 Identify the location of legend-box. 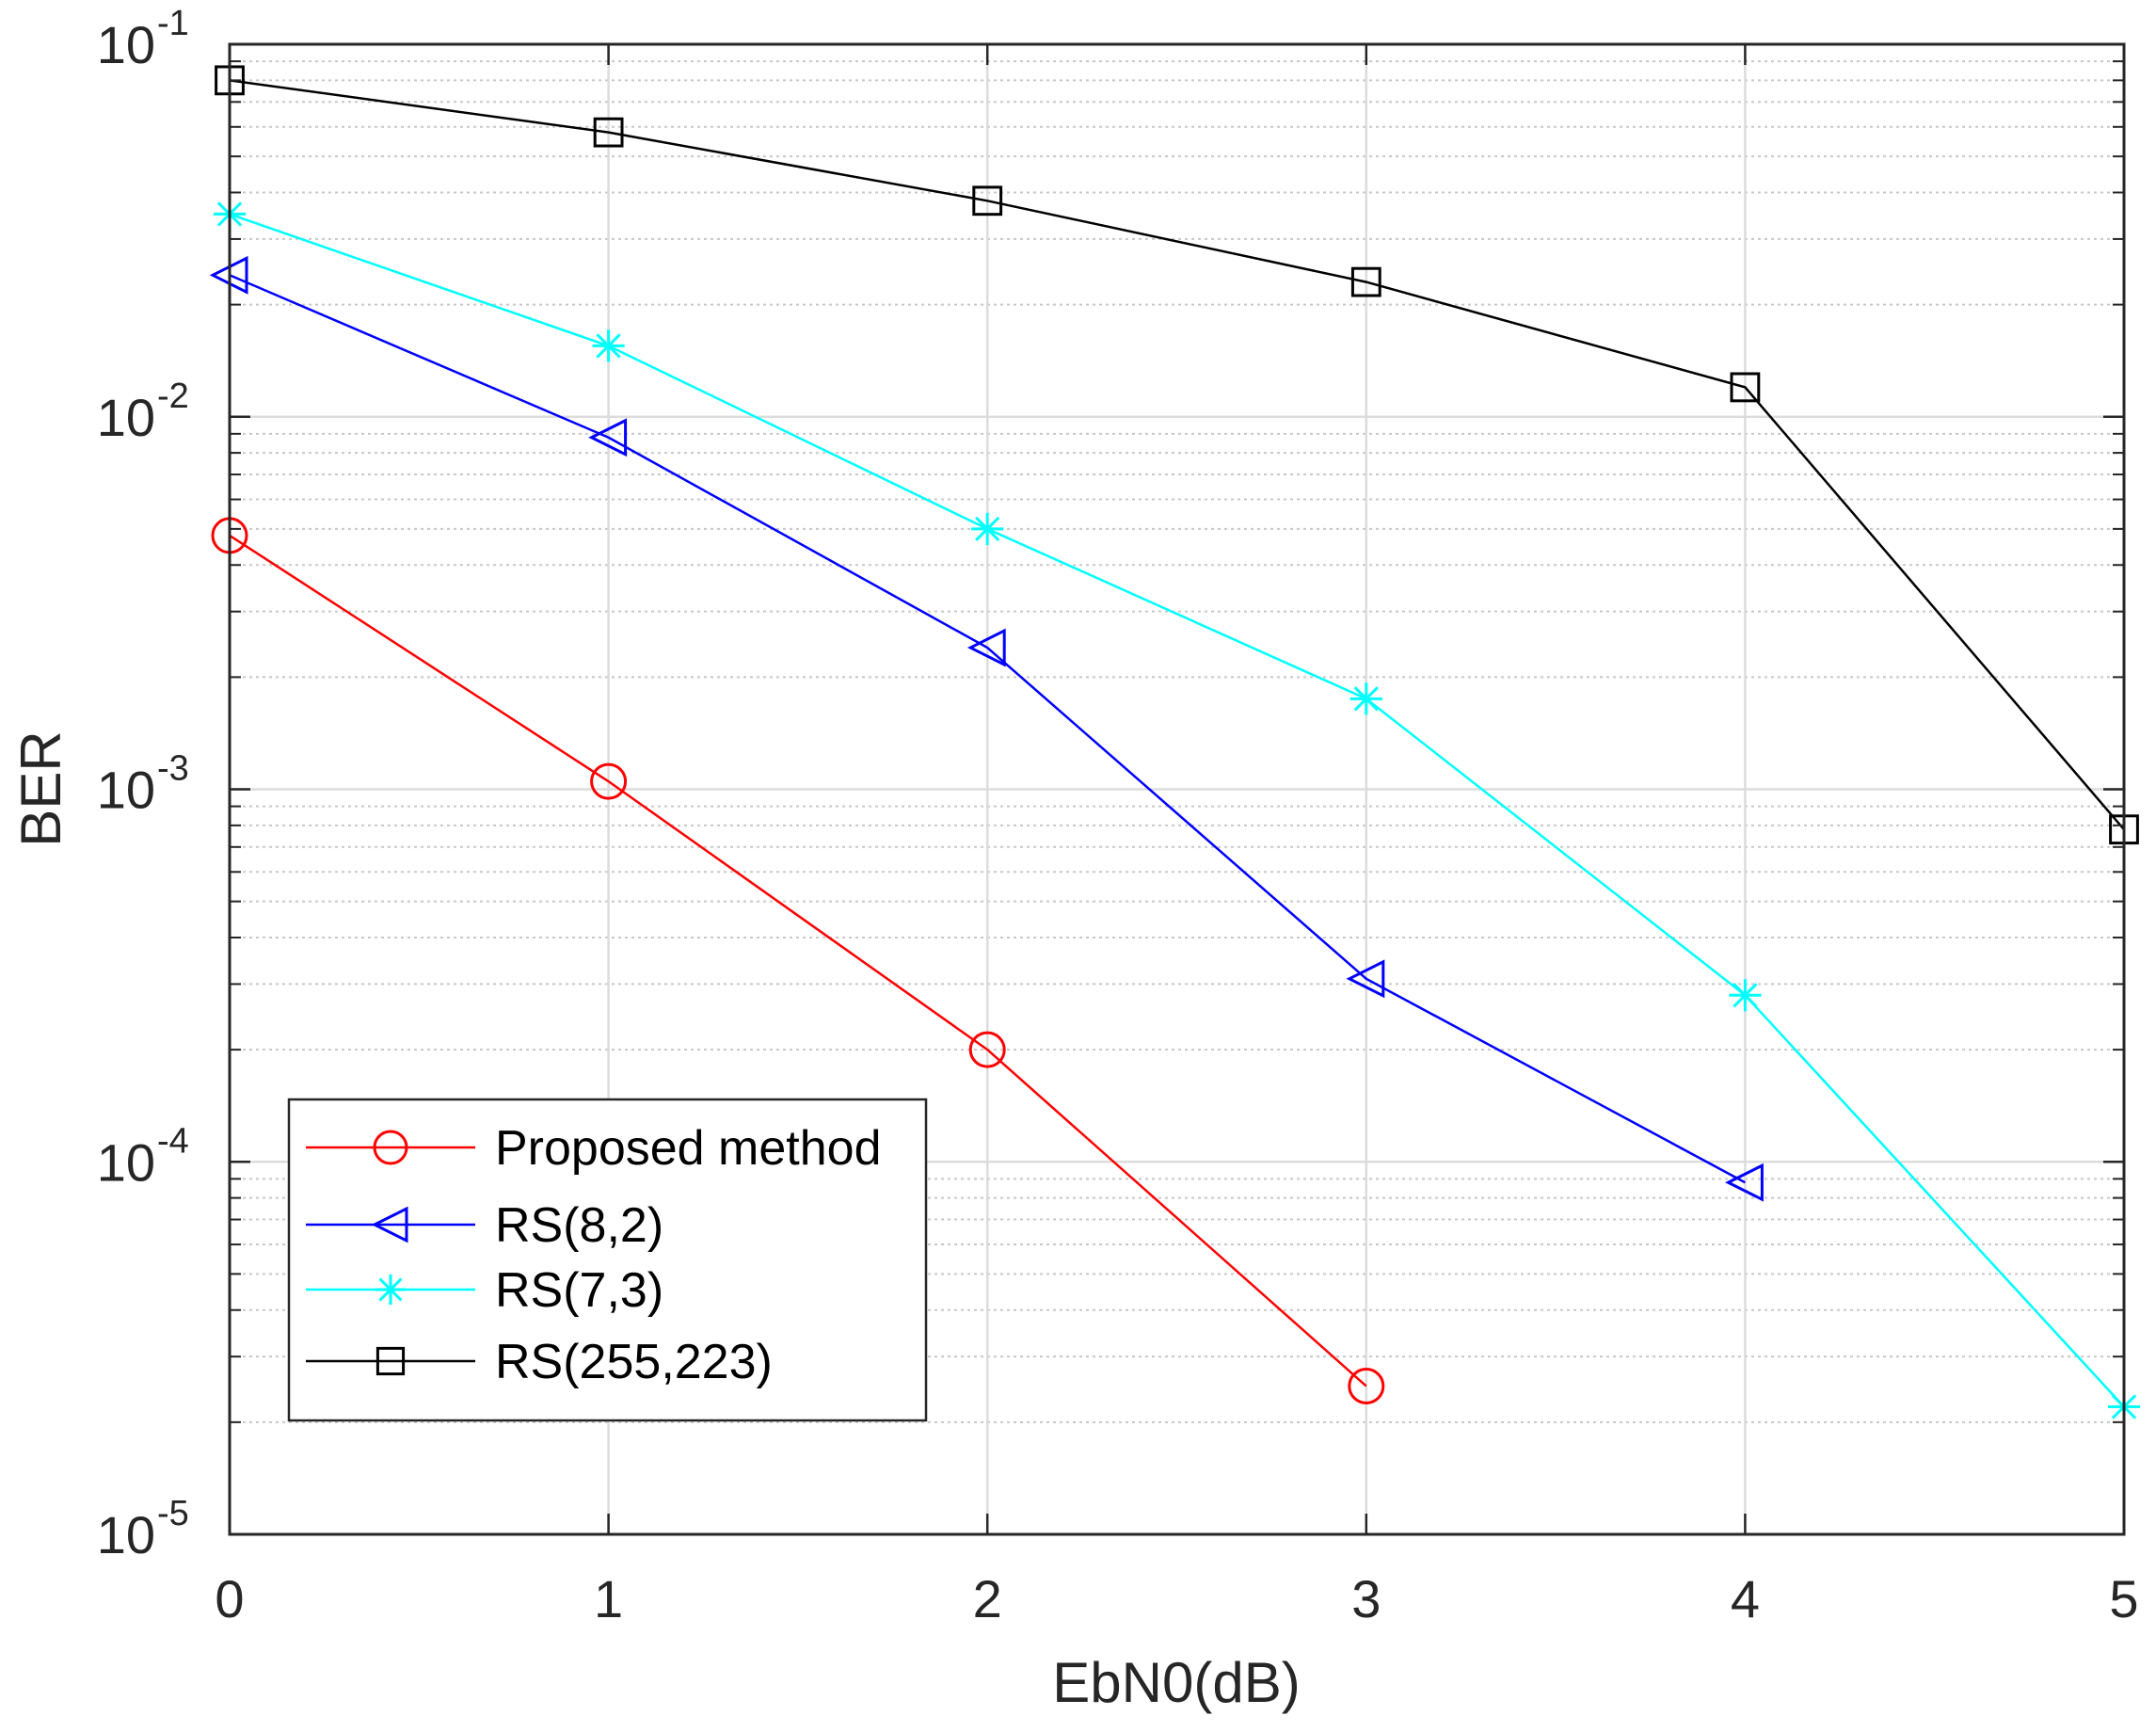
(607, 1260).